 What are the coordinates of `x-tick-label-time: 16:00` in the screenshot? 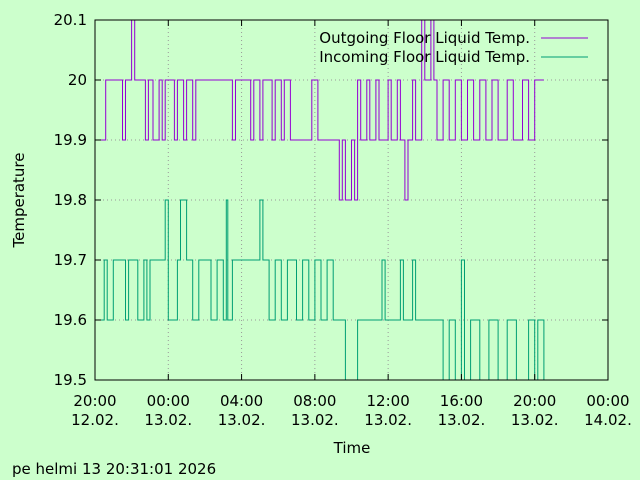 It's located at (461, 401).